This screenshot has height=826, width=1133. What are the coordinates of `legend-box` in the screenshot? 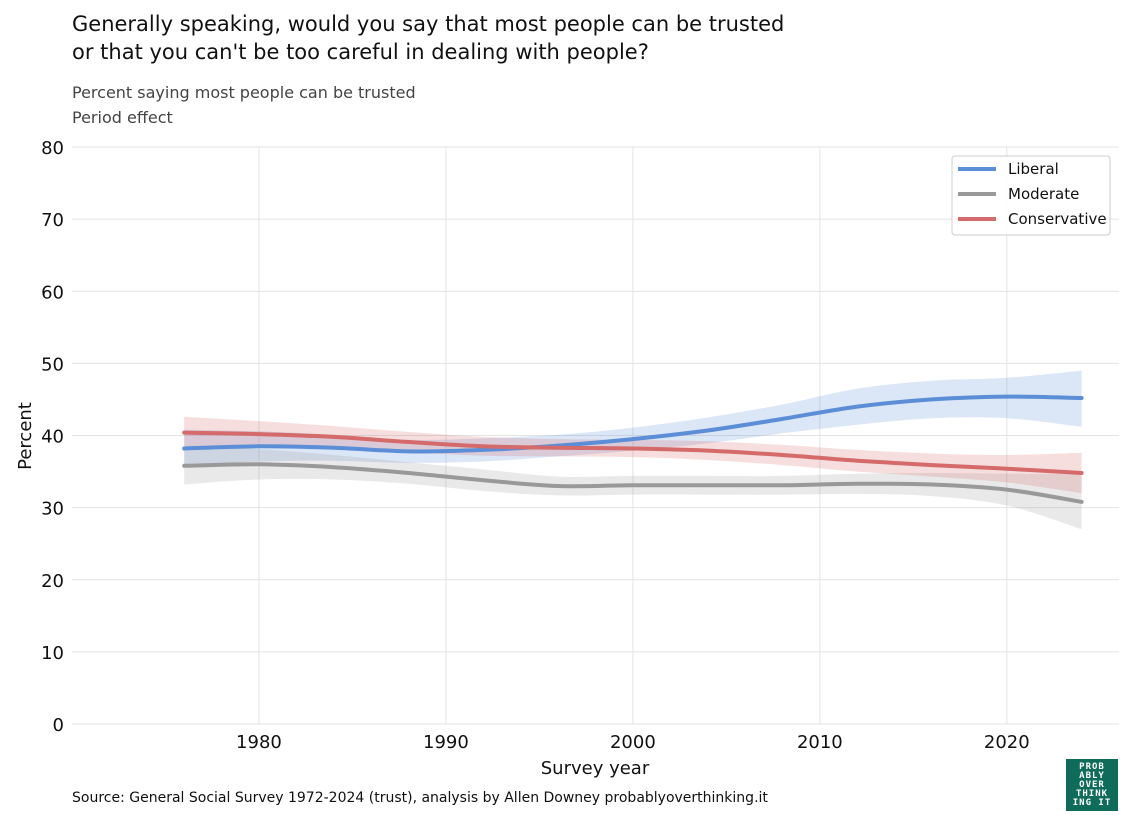 It's located at (1031, 195).